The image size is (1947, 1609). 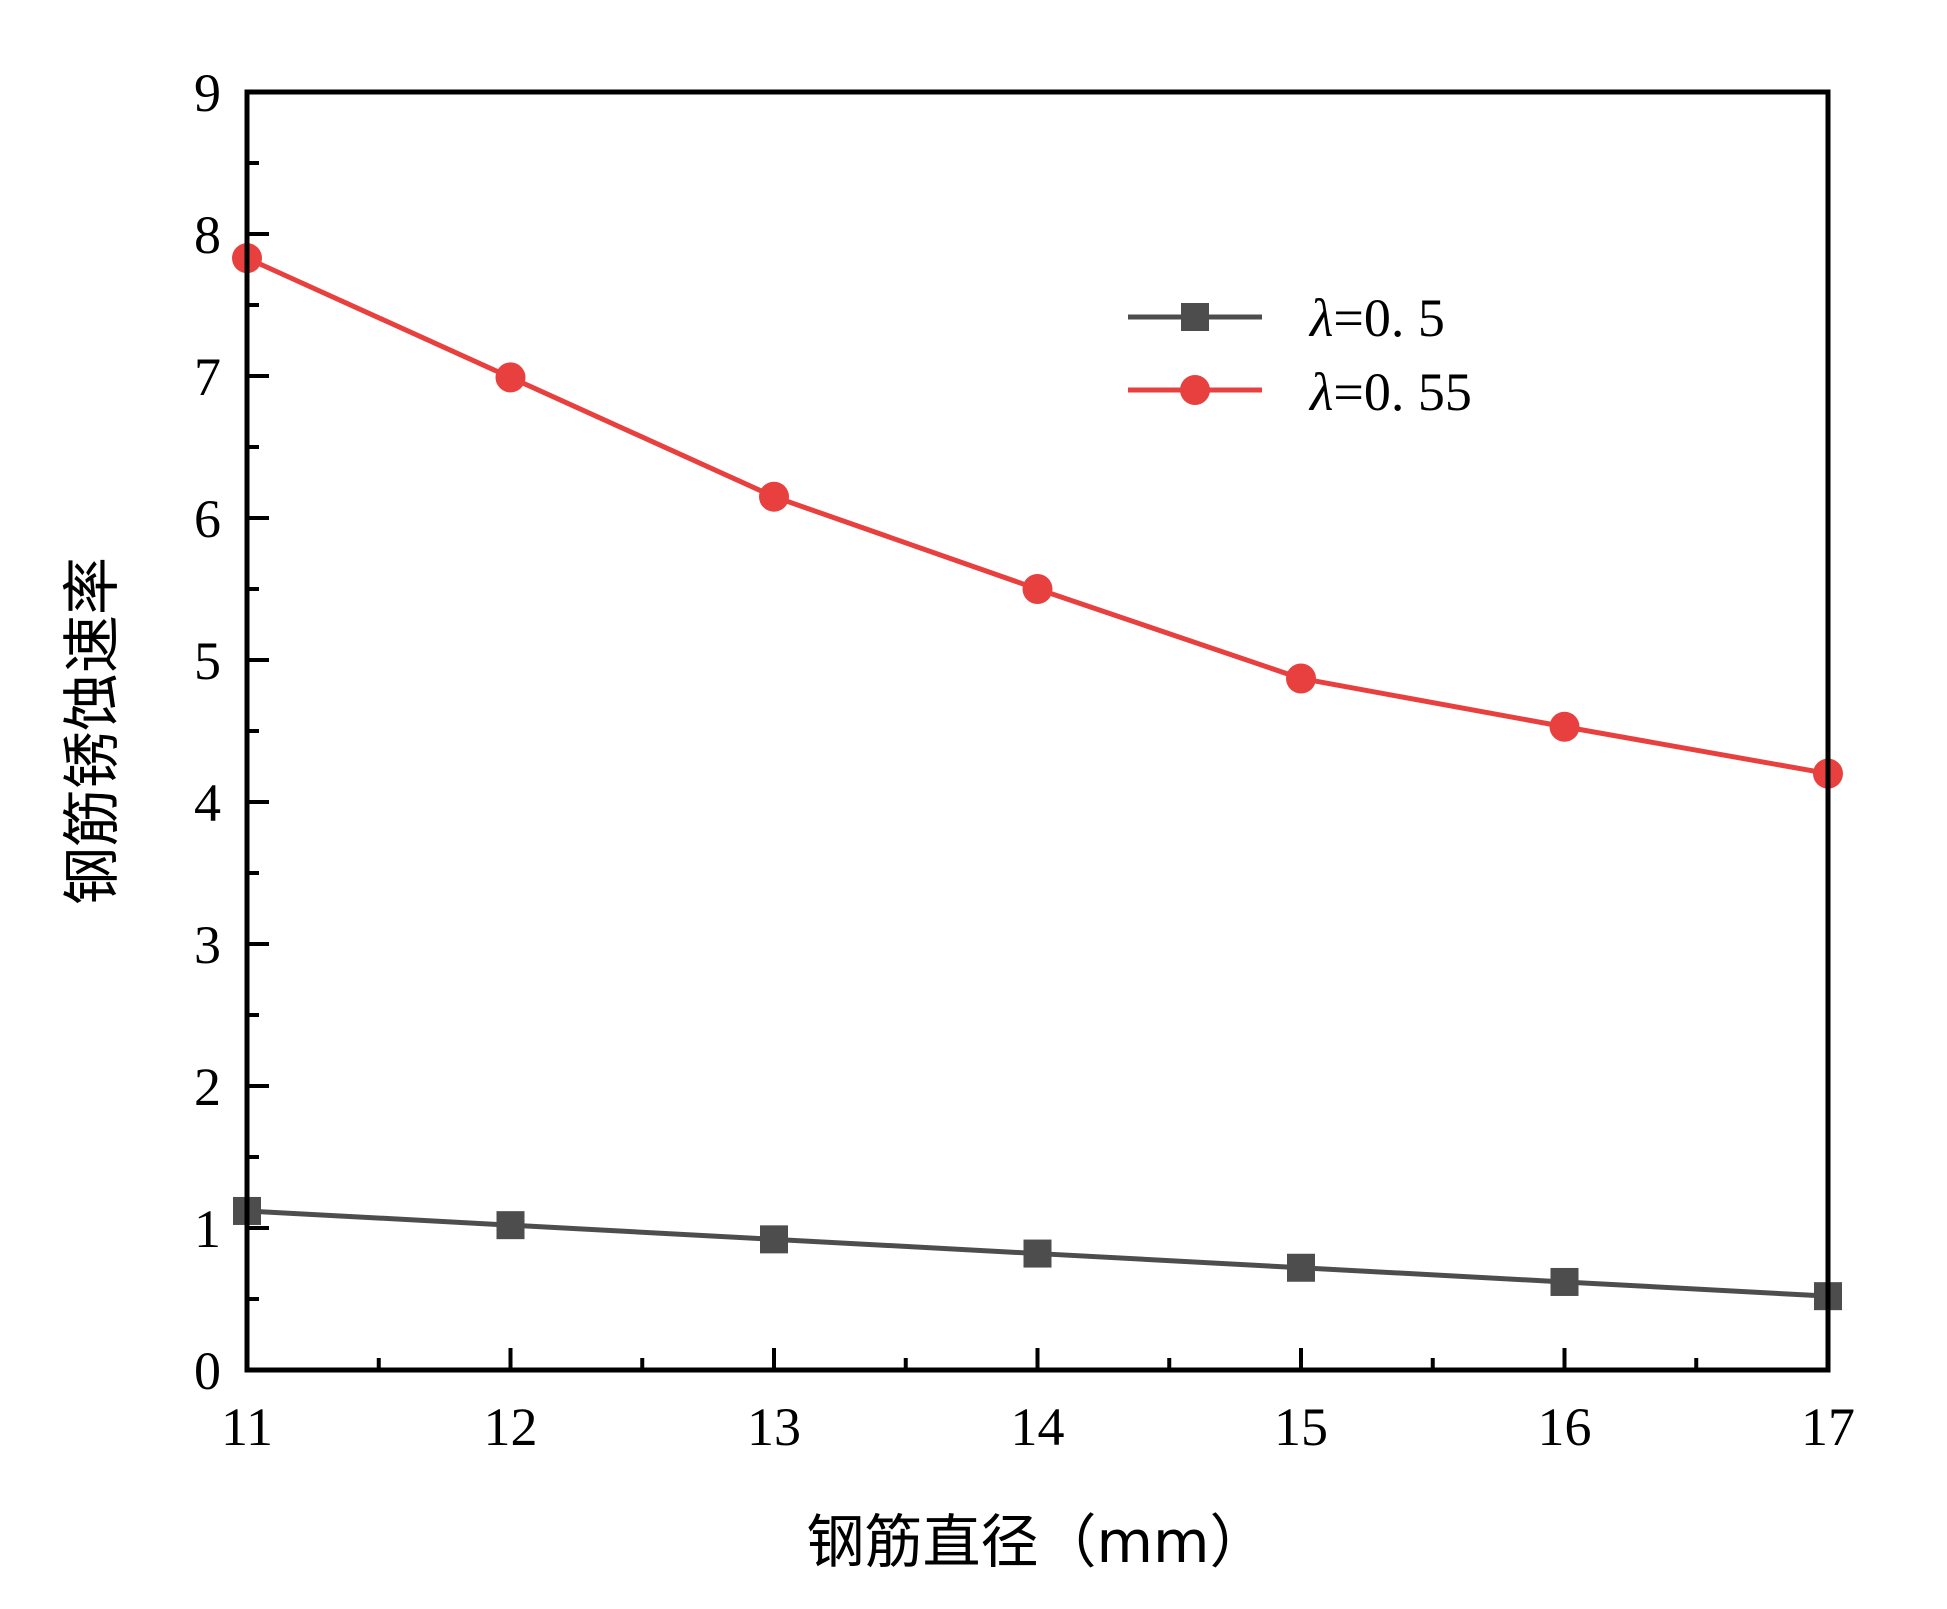 I want to click on y-tick-label: 0, so click(x=207, y=1371).